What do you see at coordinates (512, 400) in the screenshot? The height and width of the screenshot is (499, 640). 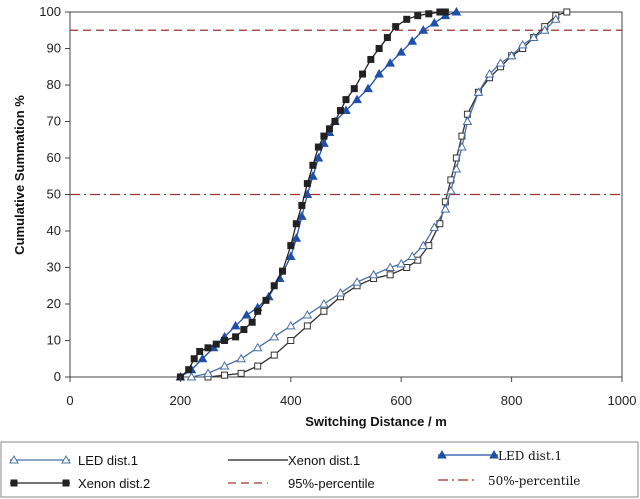 I see `x-tick-label: 800` at bounding box center [512, 400].